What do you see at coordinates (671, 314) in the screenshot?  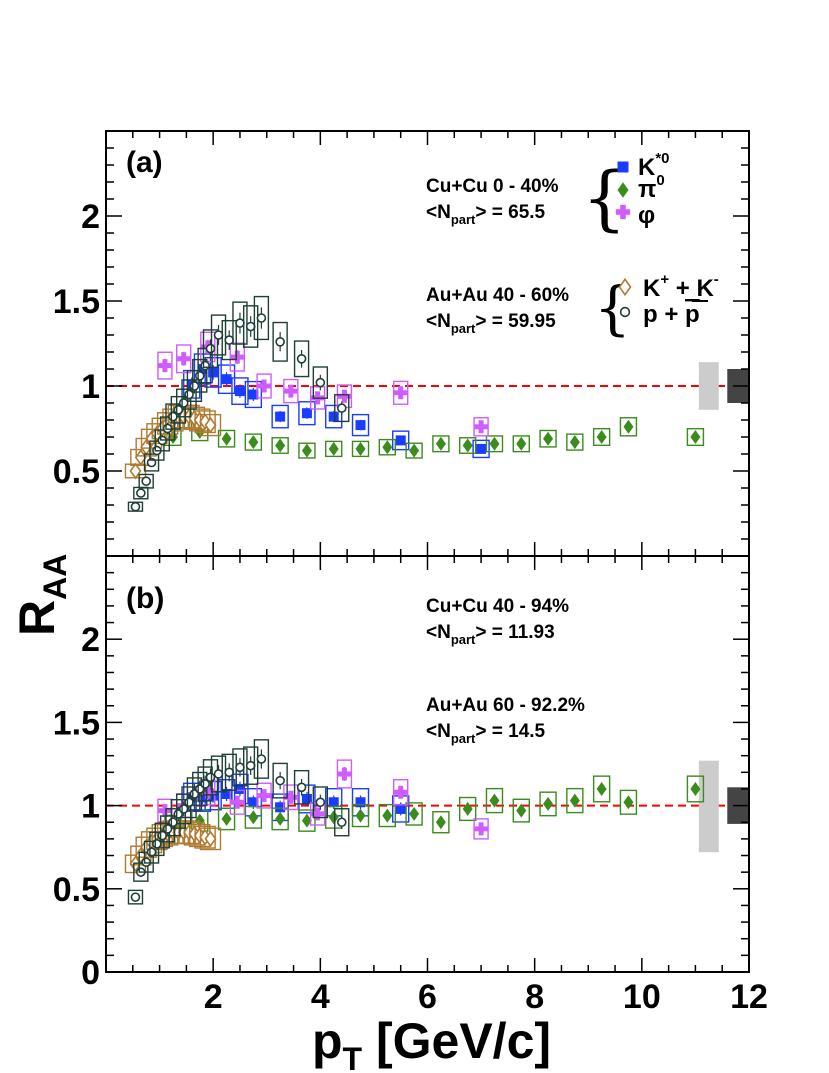 I see `legend-label-proton: p + p` at bounding box center [671, 314].